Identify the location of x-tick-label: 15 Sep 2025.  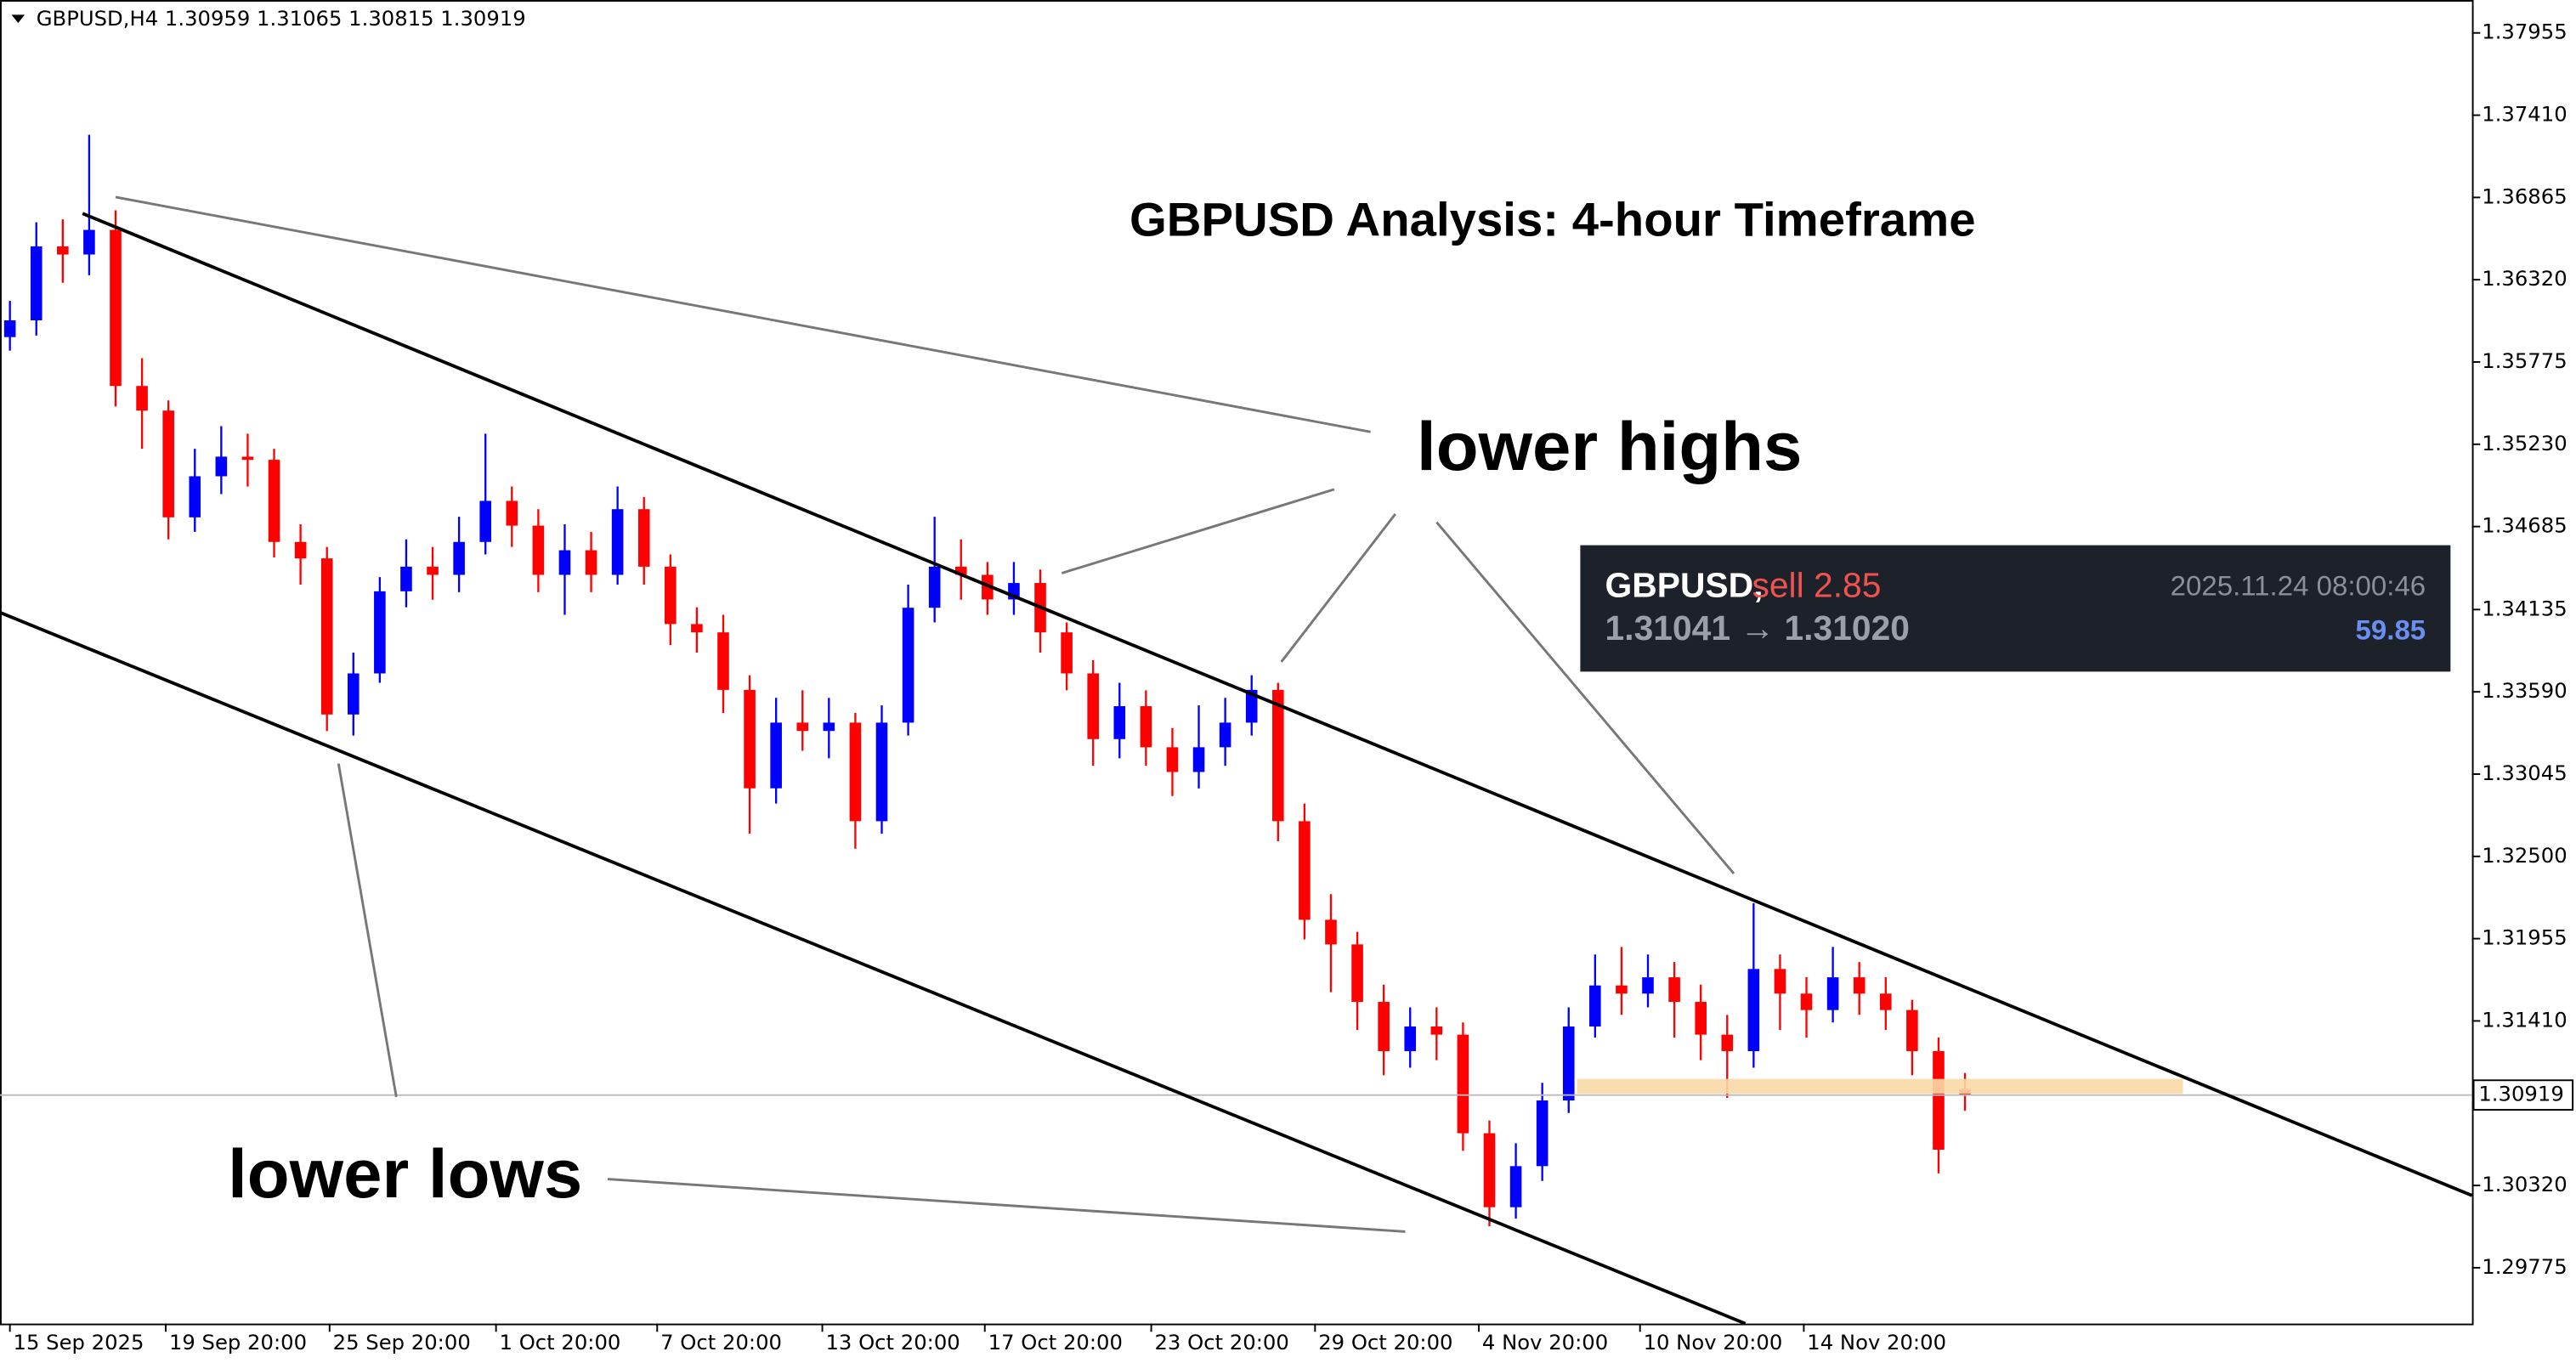
(79, 1343).